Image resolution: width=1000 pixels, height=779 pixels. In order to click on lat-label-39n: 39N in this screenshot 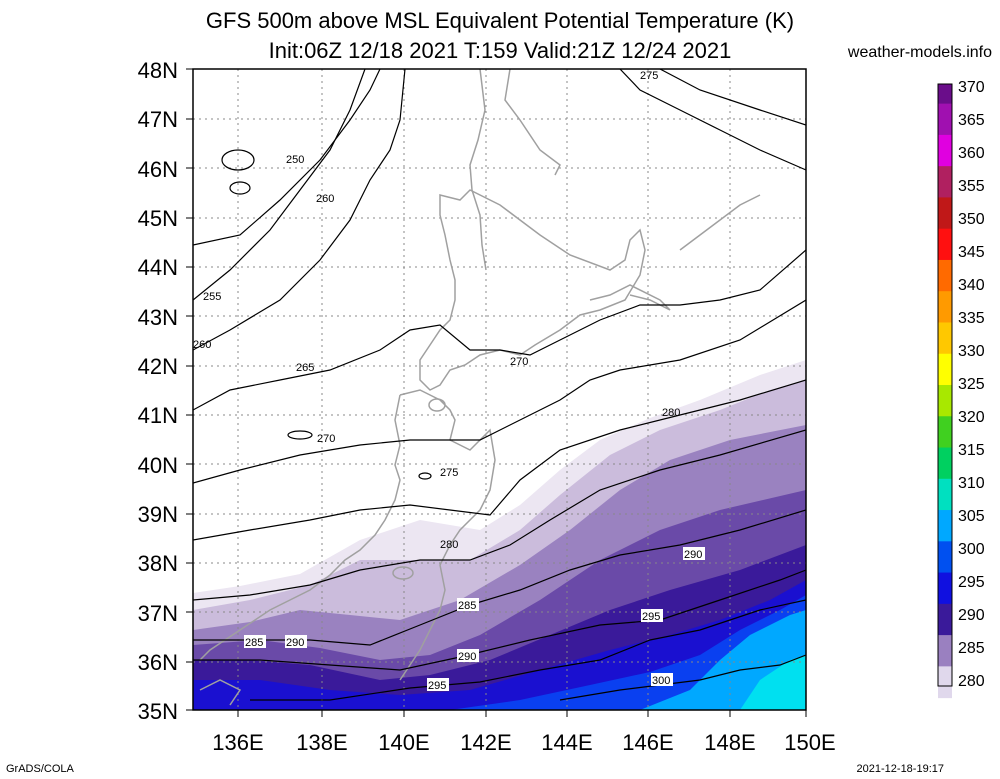, I will do `click(157, 514)`.